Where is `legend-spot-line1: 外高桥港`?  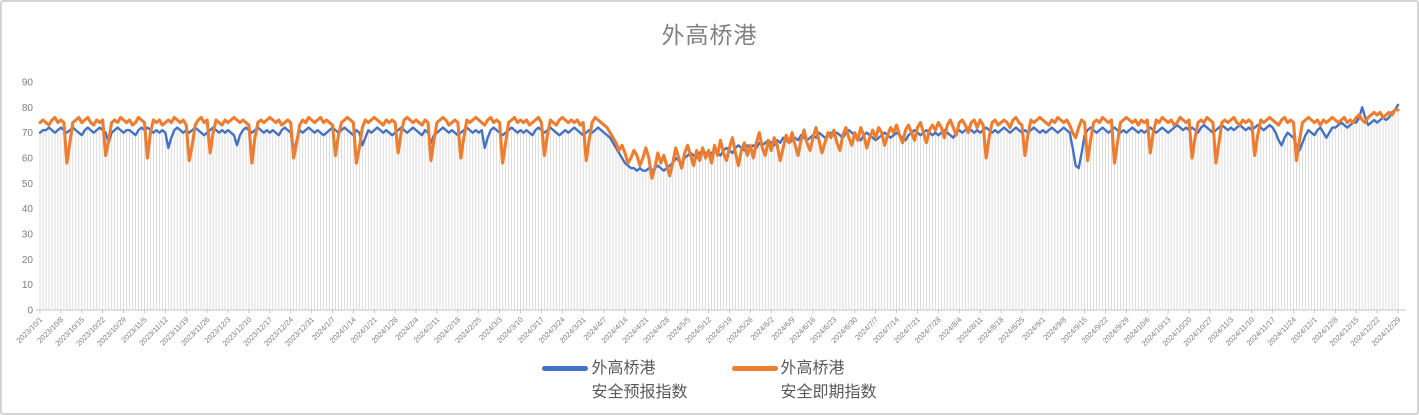
legend-spot-line1: 外高桥港 is located at coordinates (812, 368).